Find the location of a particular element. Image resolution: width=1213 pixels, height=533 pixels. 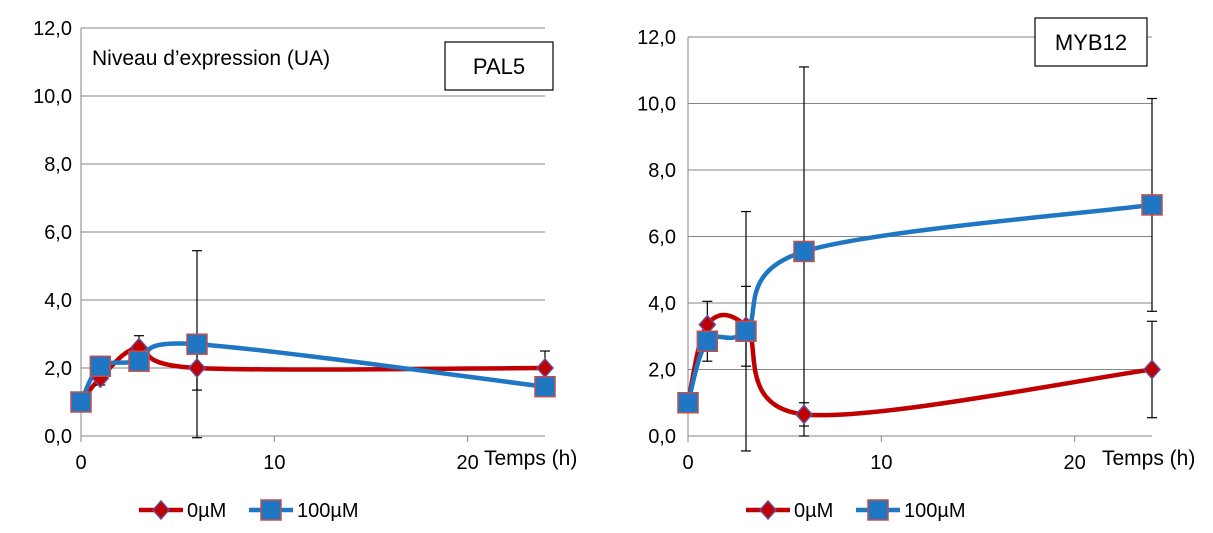

gene-label: PAL5 is located at coordinates (499, 66).